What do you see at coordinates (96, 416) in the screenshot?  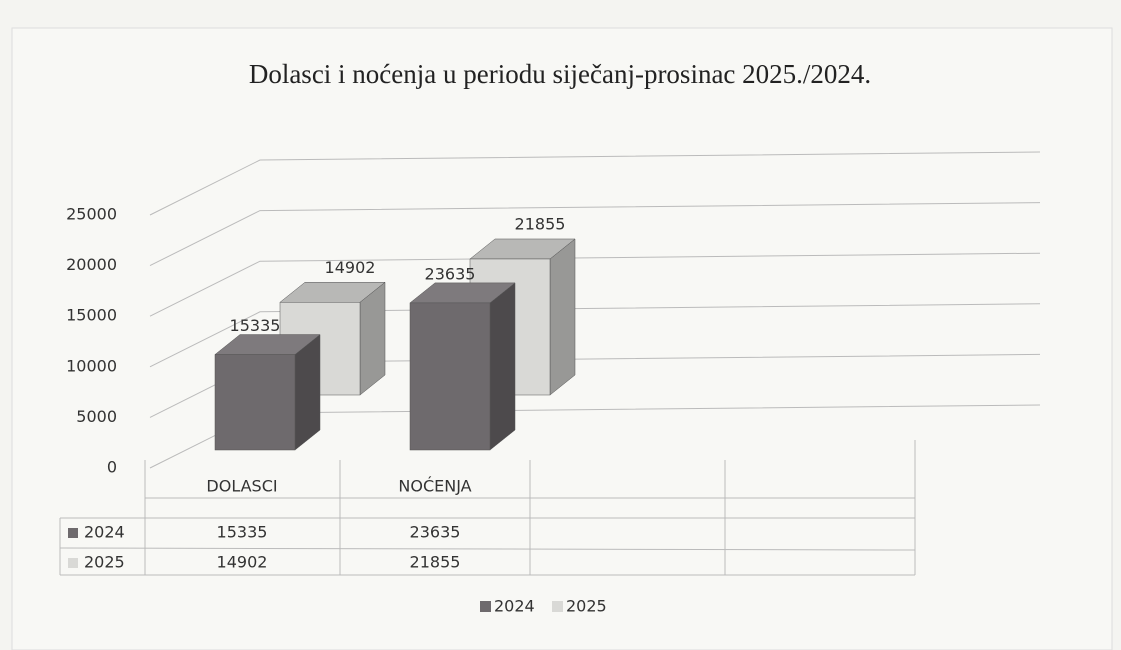 I see `y-tick-label: 5000` at bounding box center [96, 416].